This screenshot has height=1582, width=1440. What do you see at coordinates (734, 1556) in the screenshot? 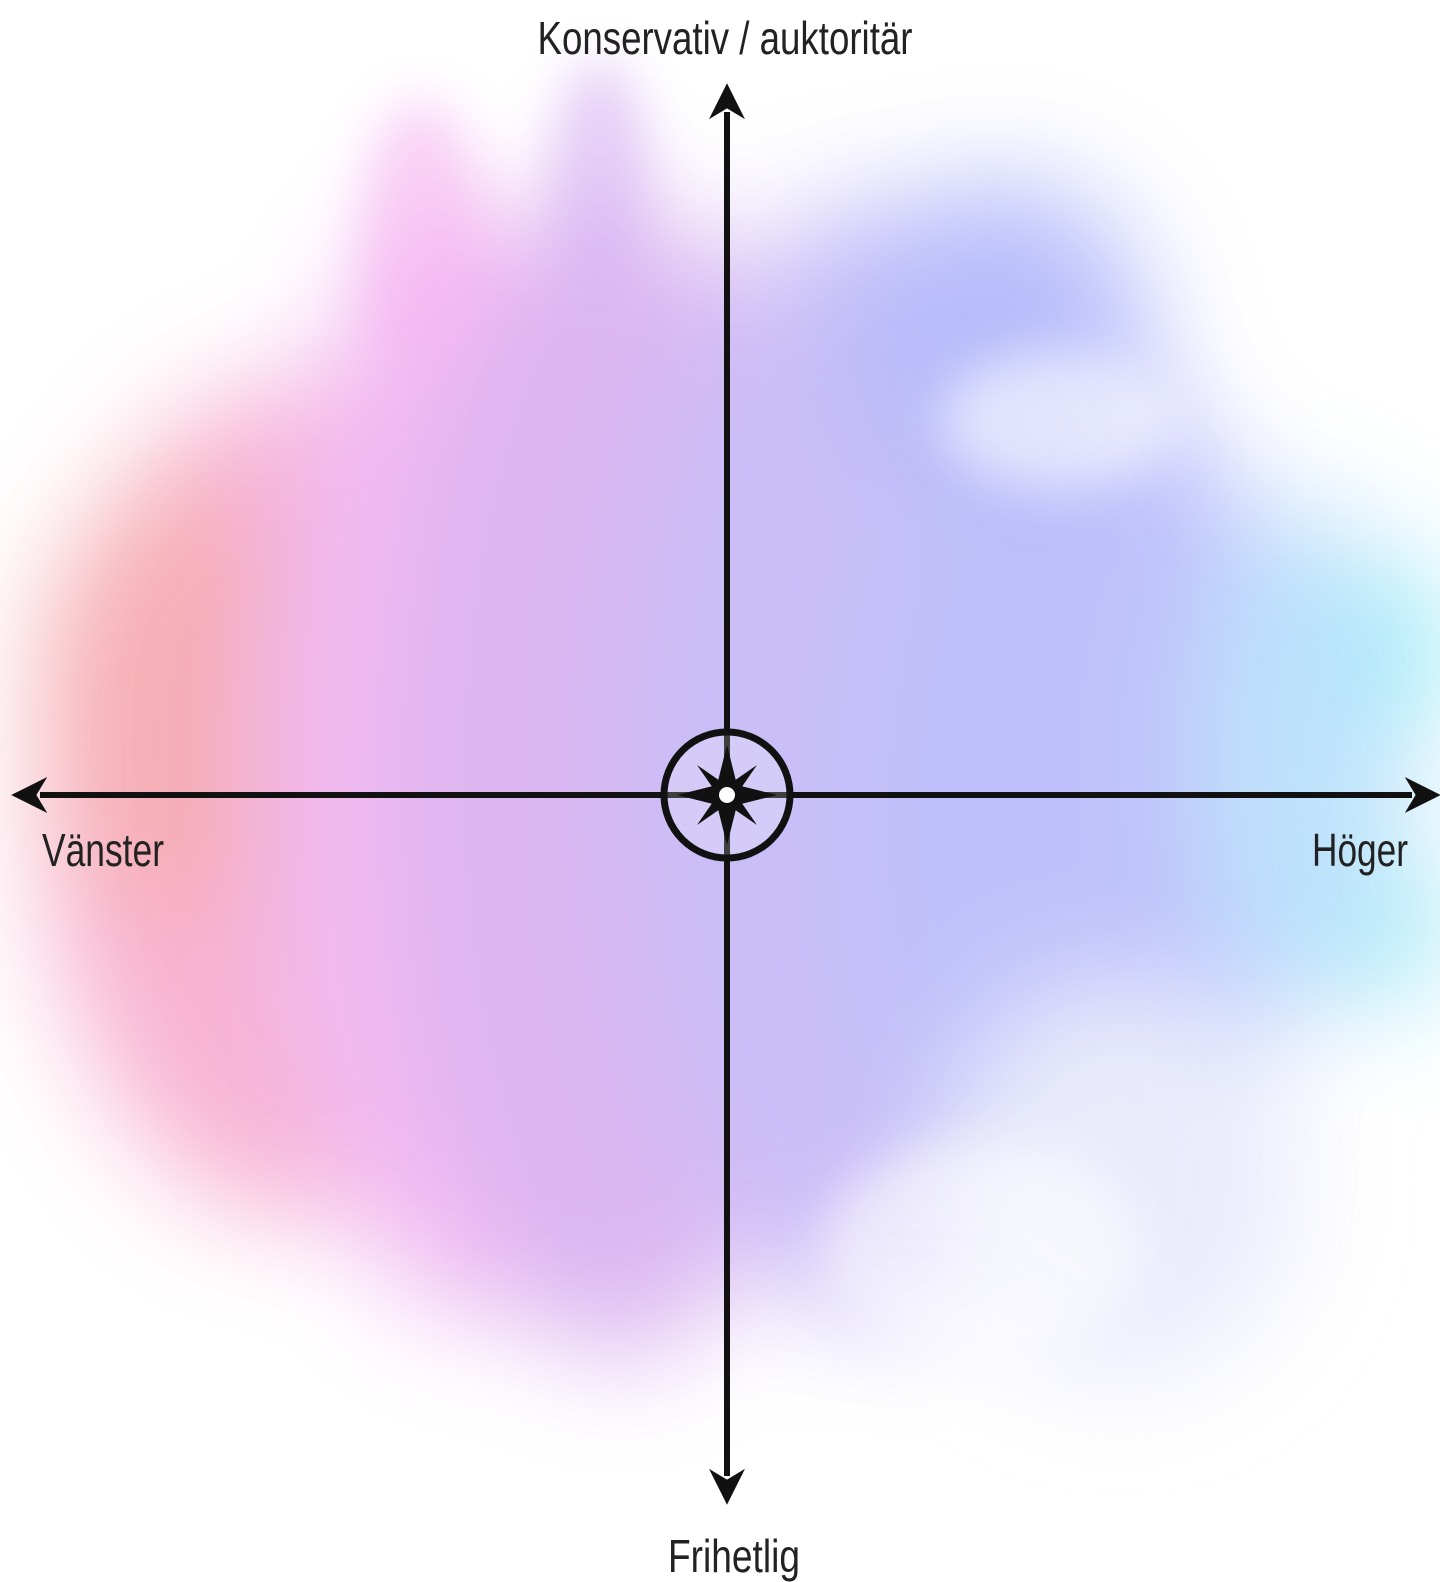
I see `axis-label-bottom: Frihetlig` at bounding box center [734, 1556].